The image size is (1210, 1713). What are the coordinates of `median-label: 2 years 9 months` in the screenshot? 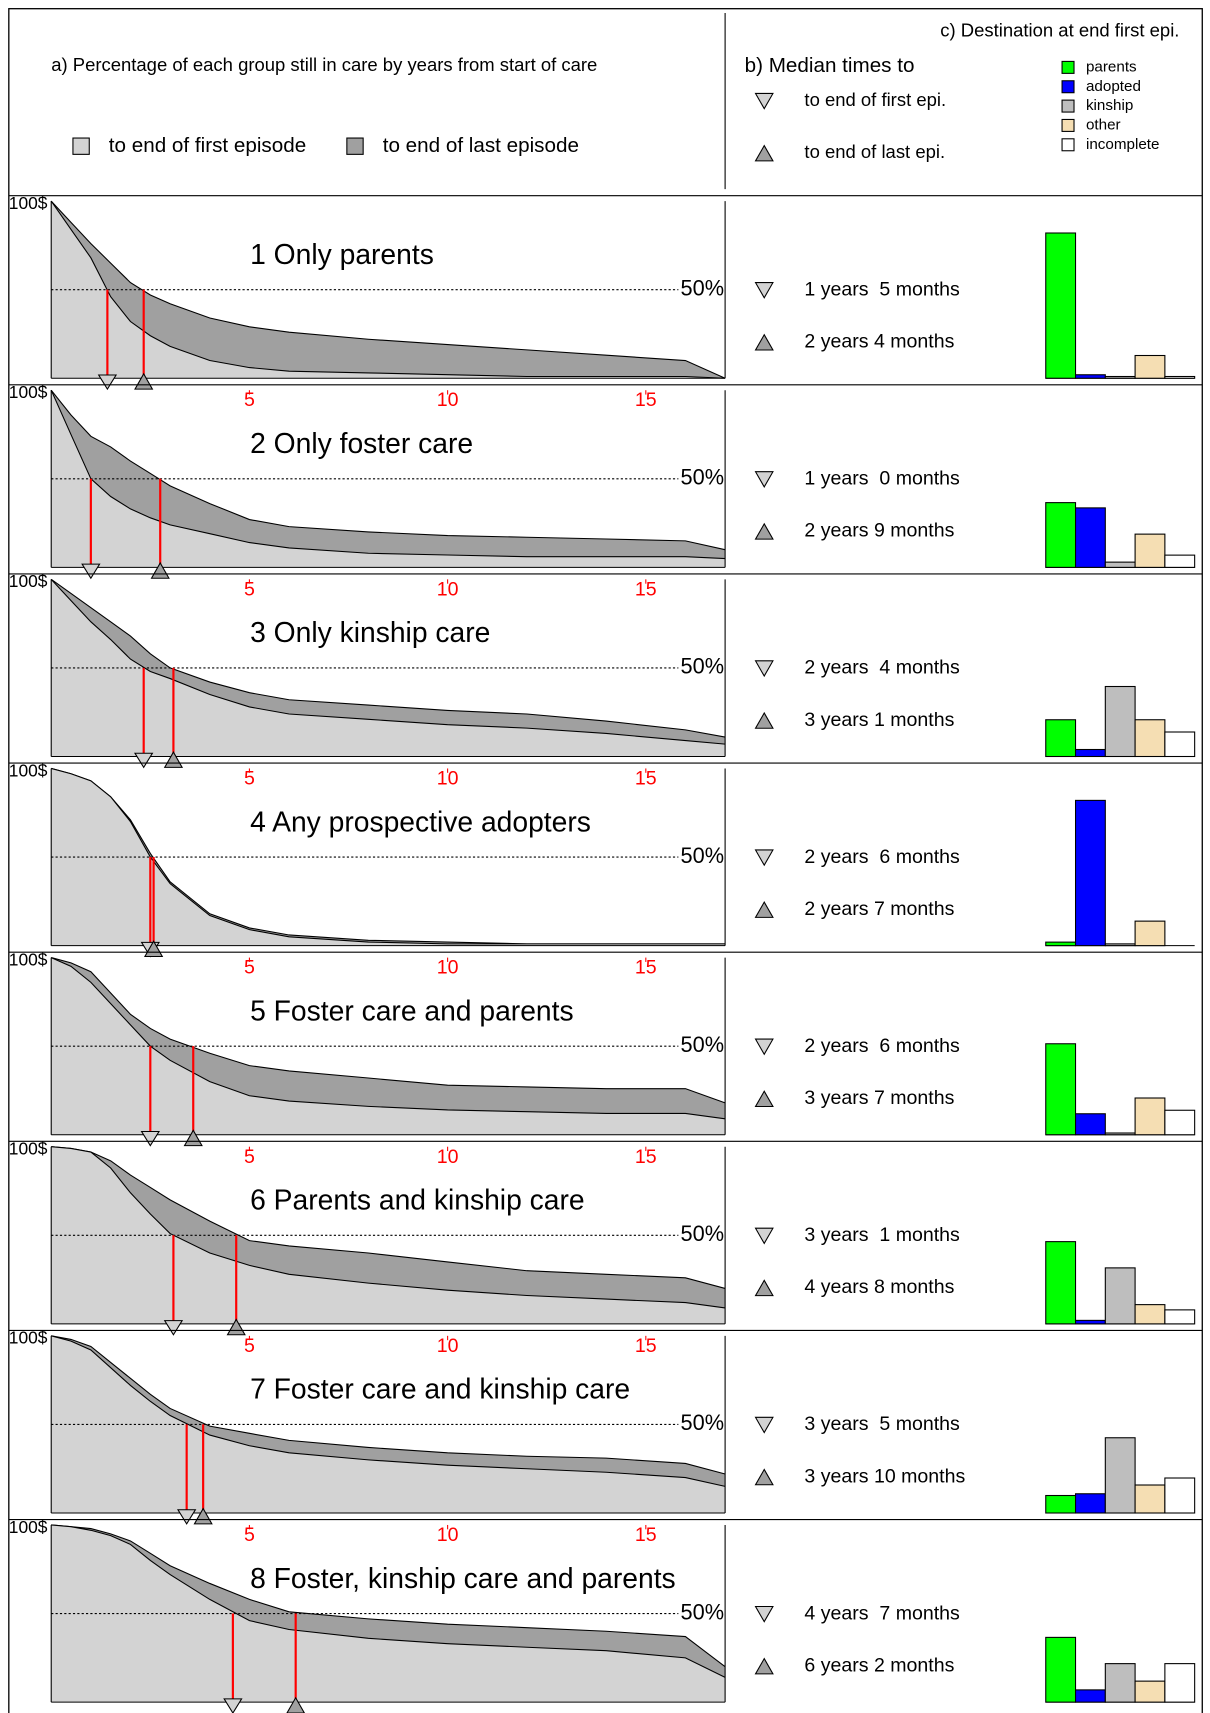 It's located at (879, 531).